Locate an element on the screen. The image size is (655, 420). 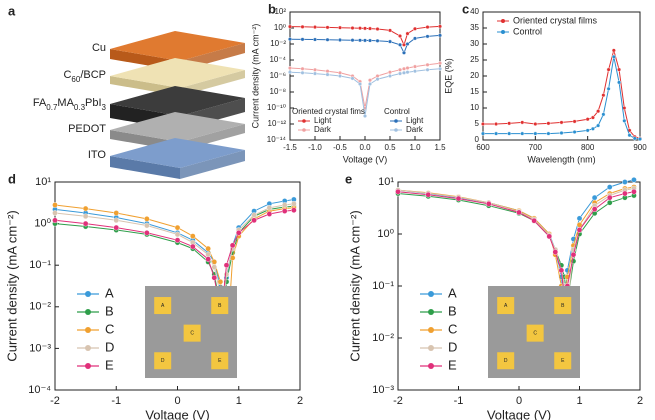
y-tick-label: 10⁻¹⁰ is located at coordinates (276, 107).